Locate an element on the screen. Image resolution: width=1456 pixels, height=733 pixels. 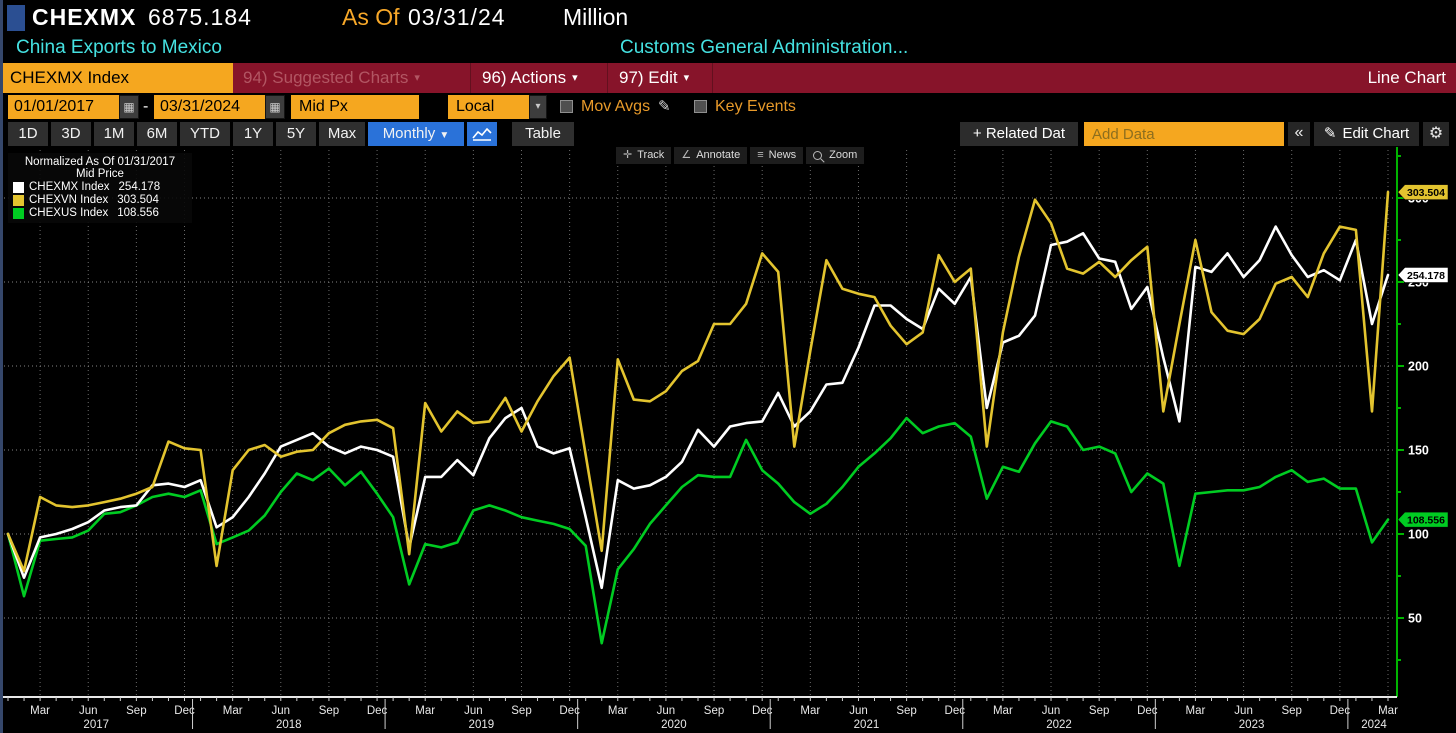
mov-avgs-label: Mov Avgs is located at coordinates (616, 106).